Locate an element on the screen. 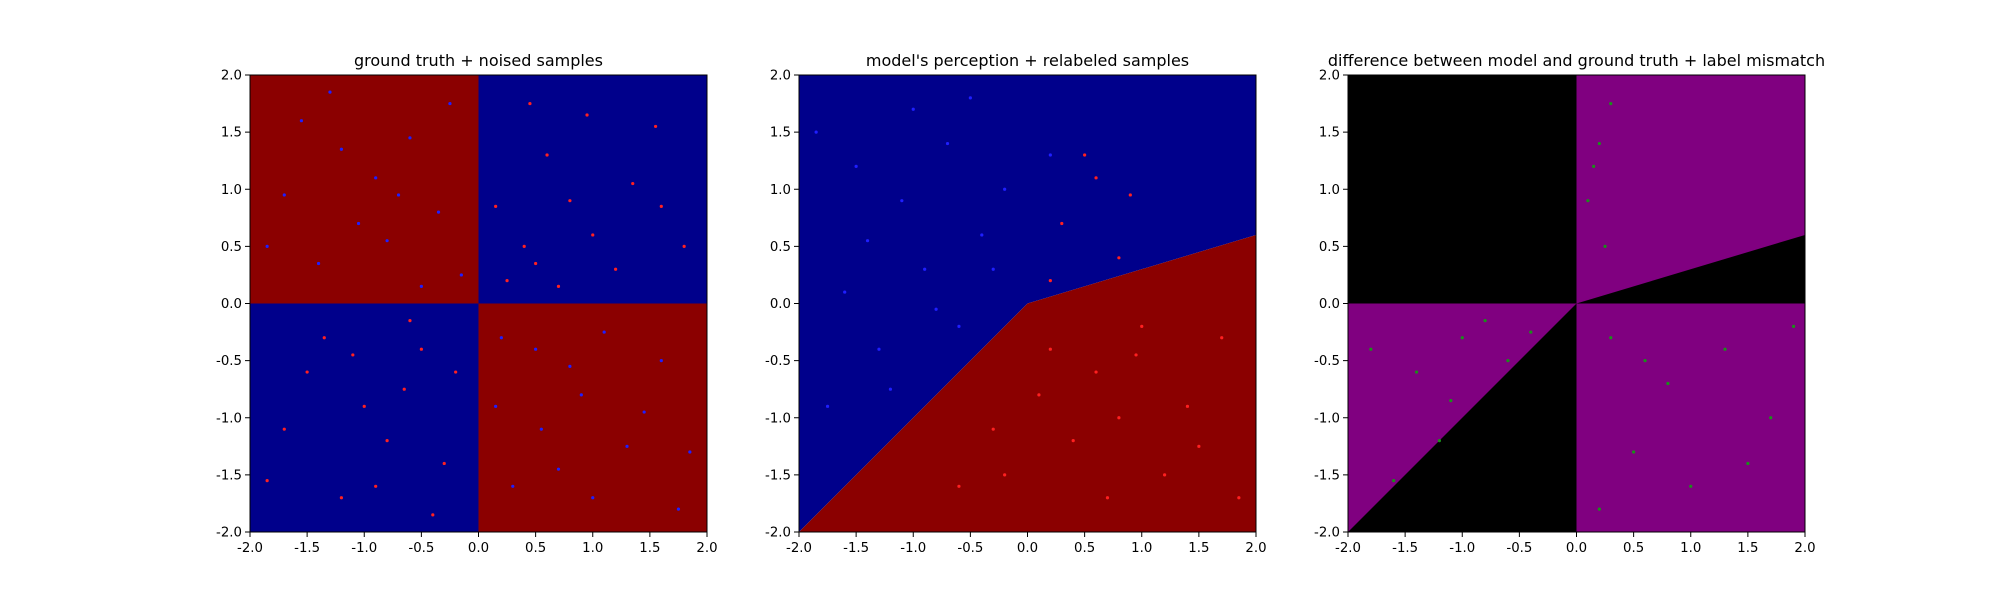  x-tick-label: 1.5 is located at coordinates (649, 548).